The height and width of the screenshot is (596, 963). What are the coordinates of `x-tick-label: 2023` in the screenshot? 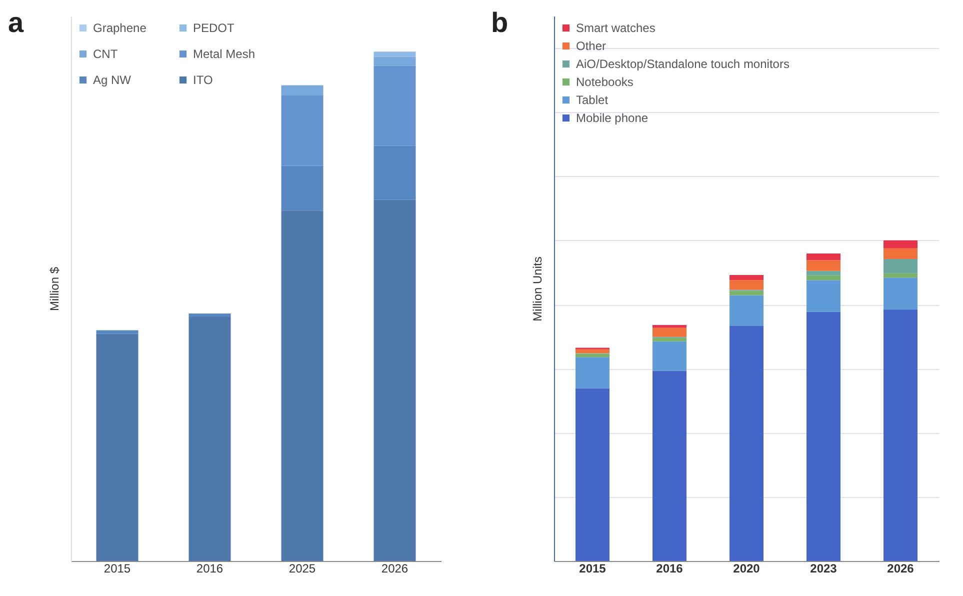 It's located at (824, 569).